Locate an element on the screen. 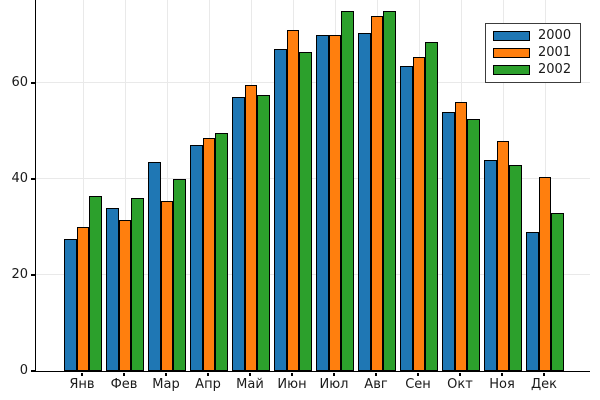 This screenshot has height=400, width=600. bar-2001-Дек is located at coordinates (545, 273).